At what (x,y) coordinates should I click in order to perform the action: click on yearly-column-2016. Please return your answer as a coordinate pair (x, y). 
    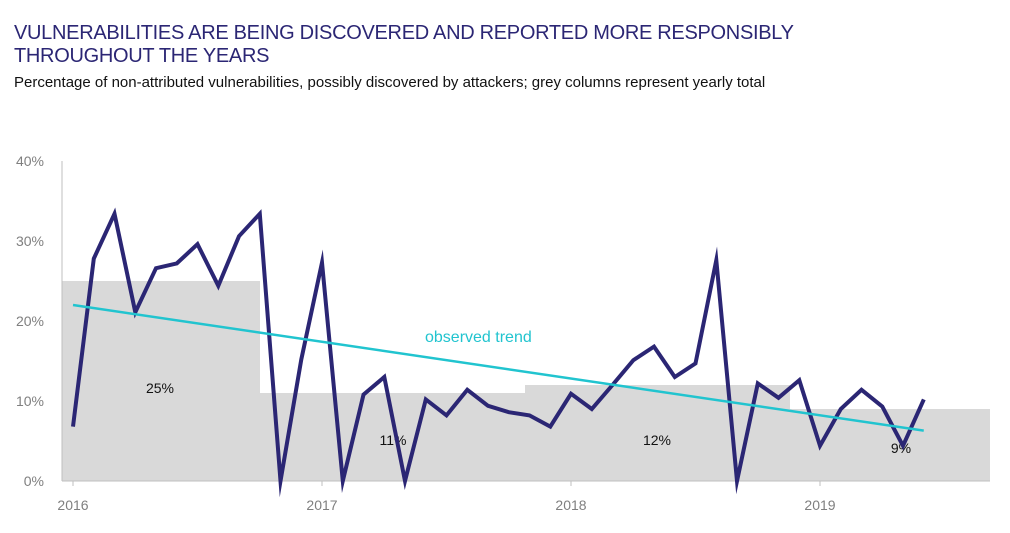
    Looking at the image, I should click on (161, 381).